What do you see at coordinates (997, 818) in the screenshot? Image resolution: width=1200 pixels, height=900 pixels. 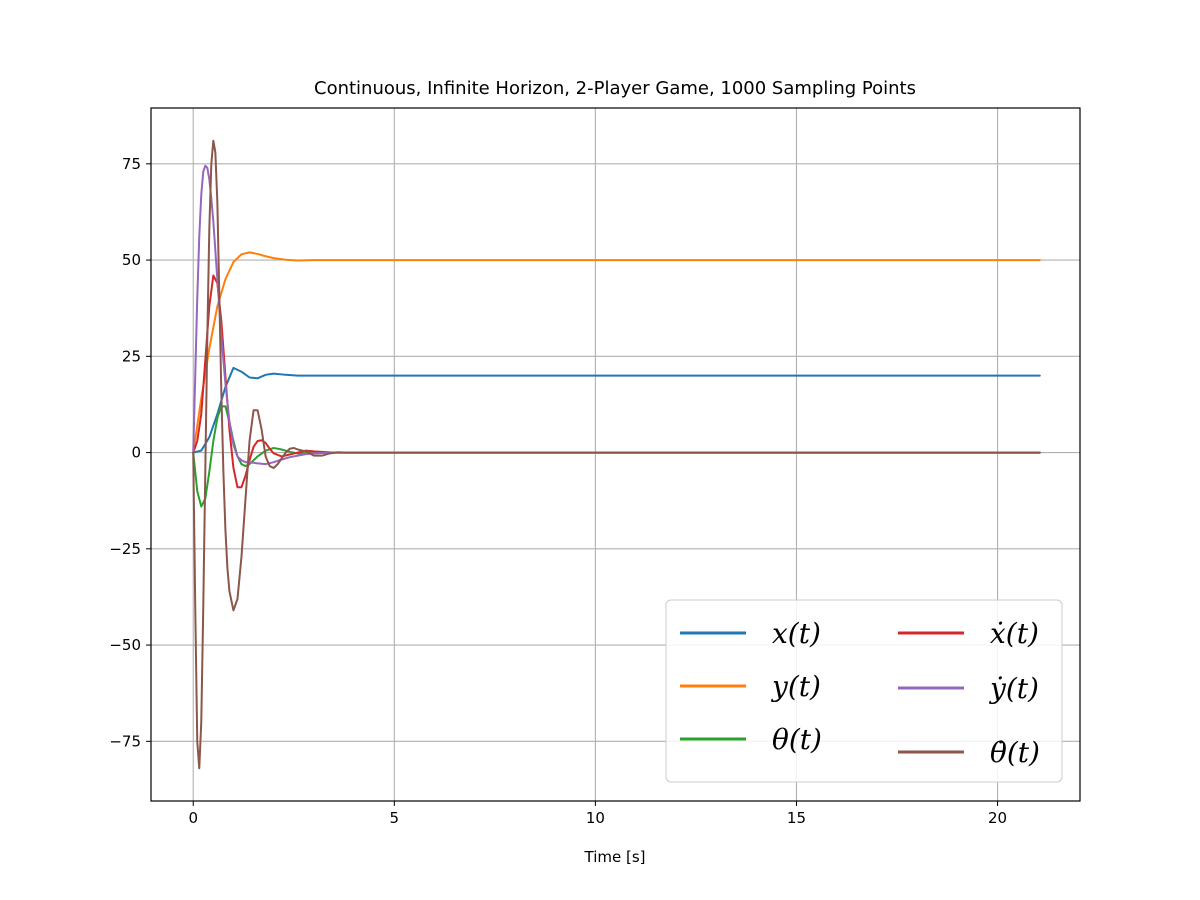 I see `x-tick-label: 20` at bounding box center [997, 818].